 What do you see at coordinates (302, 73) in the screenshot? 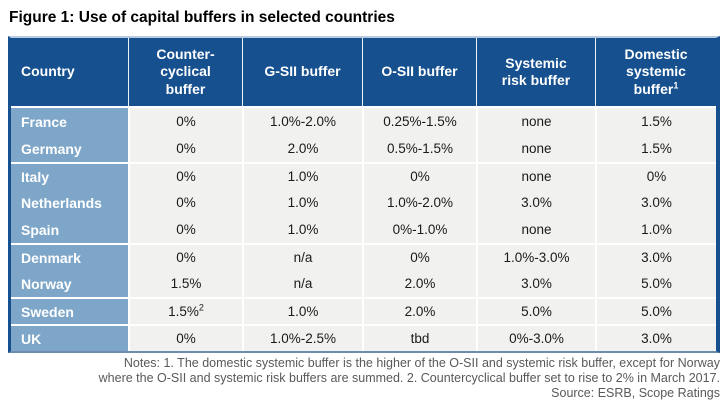
I see `col-header-gsii-buffer: G-SII buffer` at bounding box center [302, 73].